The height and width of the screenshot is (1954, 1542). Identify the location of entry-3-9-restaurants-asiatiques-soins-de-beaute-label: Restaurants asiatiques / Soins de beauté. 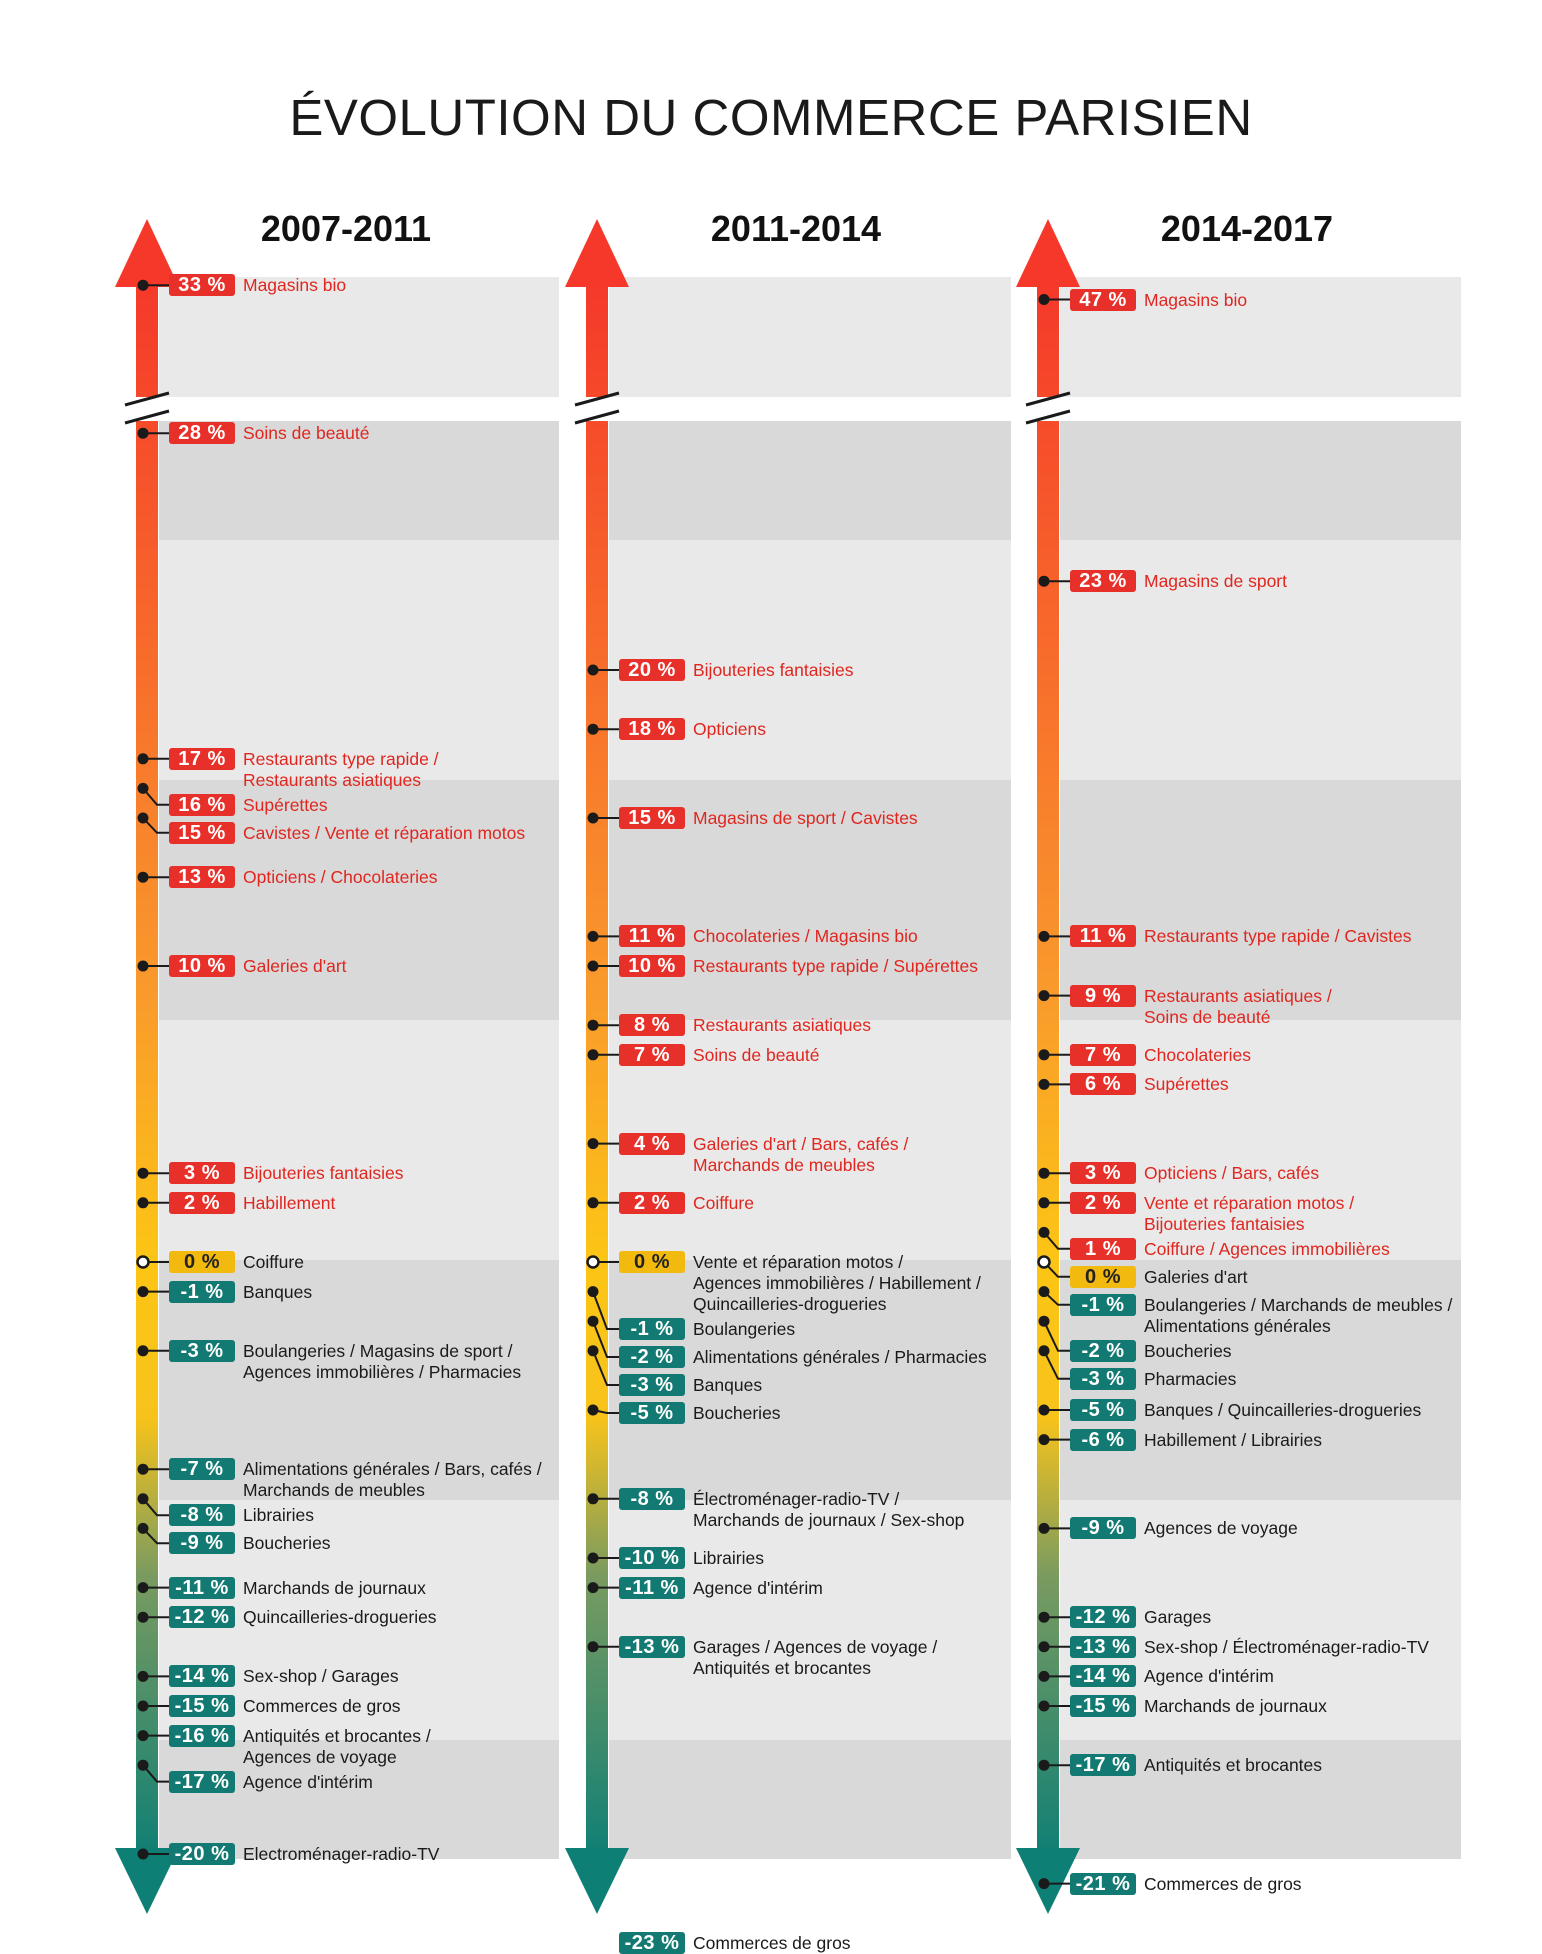
(1238, 1006).